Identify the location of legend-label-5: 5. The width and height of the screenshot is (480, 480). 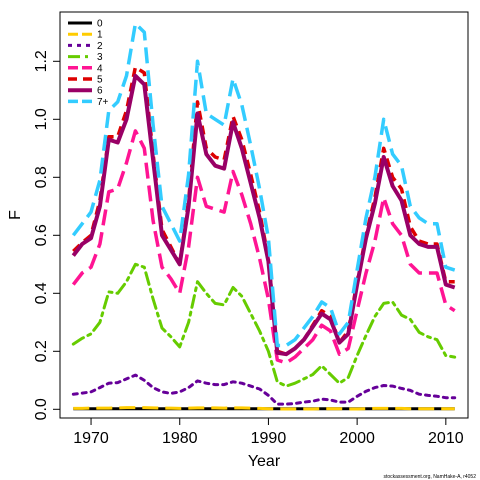
(100, 80).